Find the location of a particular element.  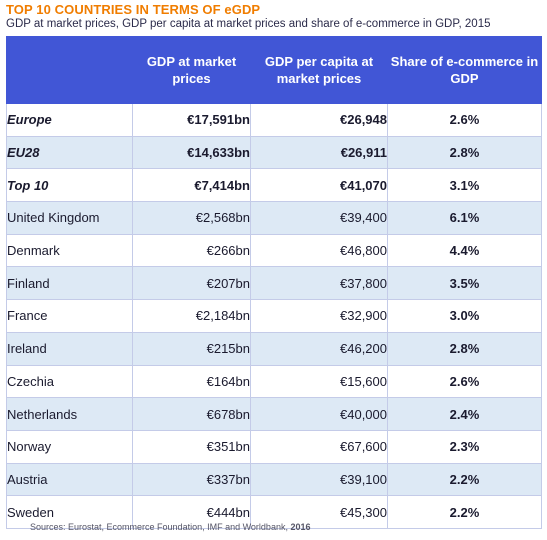

gdp-cell: €351bn is located at coordinates (191, 446).